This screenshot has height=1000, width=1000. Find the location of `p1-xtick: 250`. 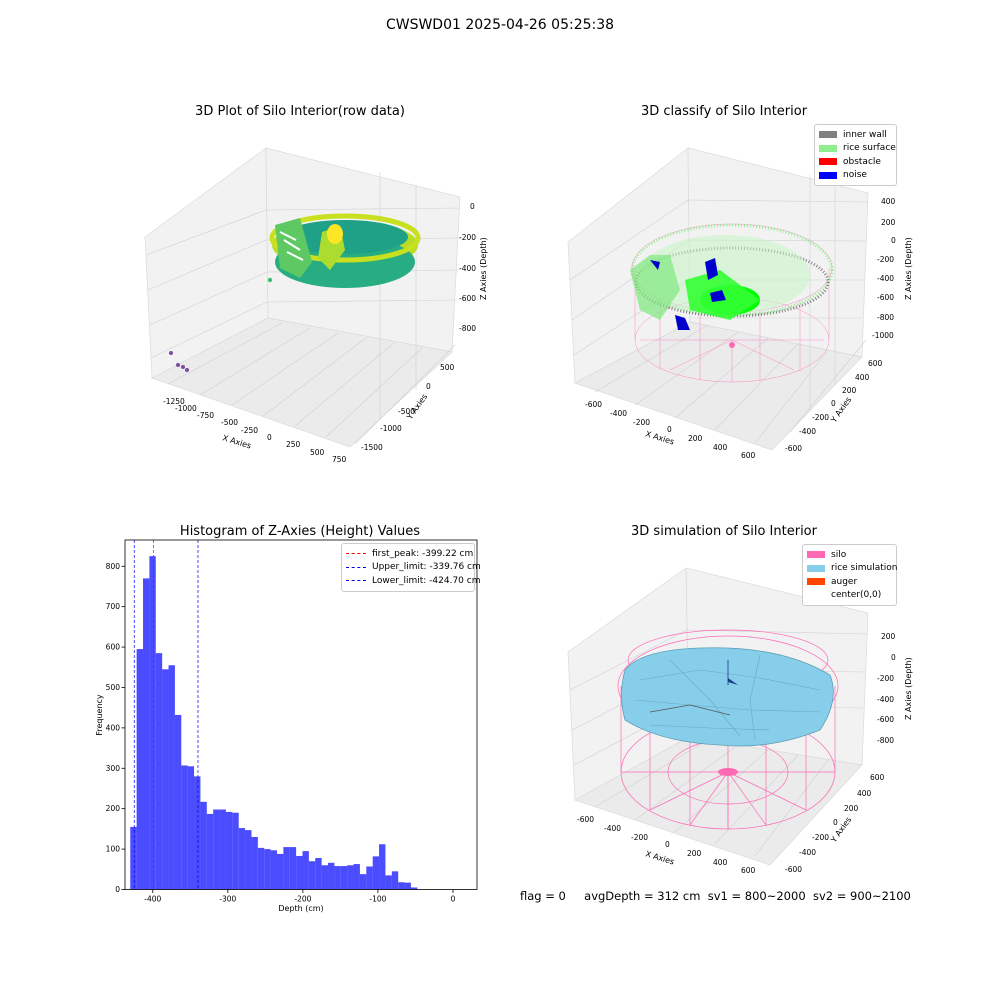

p1-xtick: 250 is located at coordinates (293, 444).